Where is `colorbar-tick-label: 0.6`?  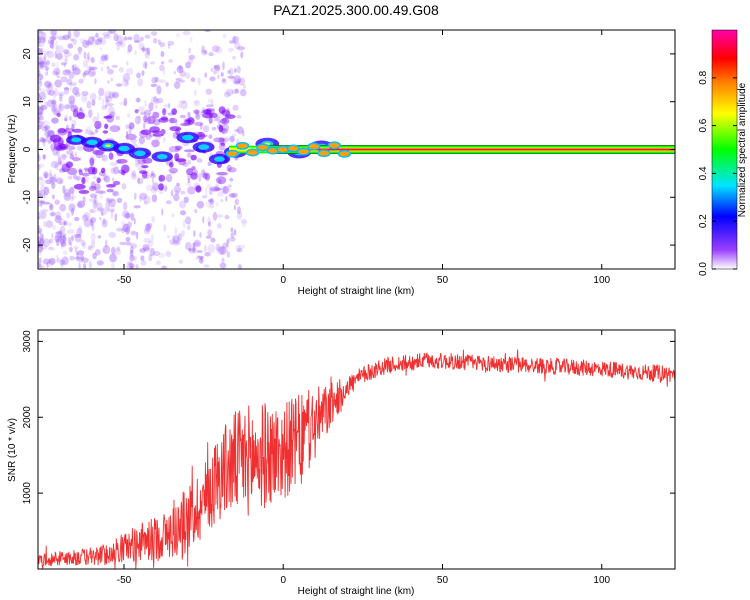 colorbar-tick-label: 0.6 is located at coordinates (703, 125).